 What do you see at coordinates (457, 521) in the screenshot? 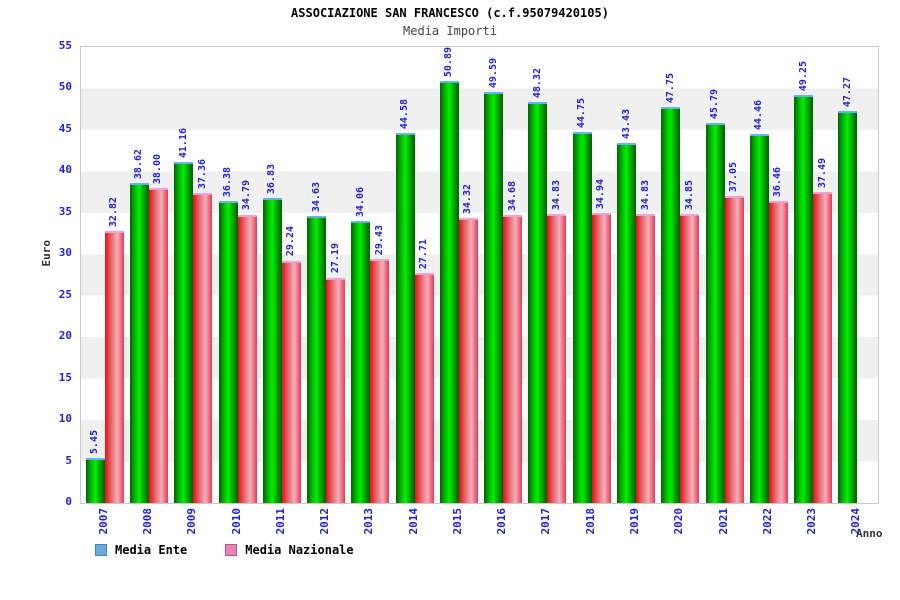
I see `x-tick-2015: 2015` at bounding box center [457, 521].